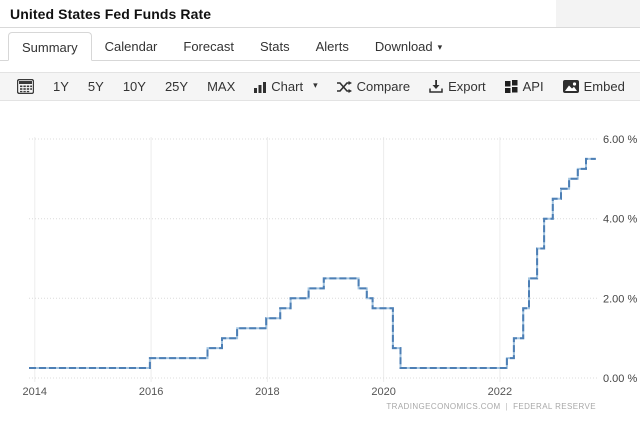 The width and height of the screenshot is (640, 430). Describe the element at coordinates (151, 392) in the screenshot. I see `svg-text: 2016` at that location.